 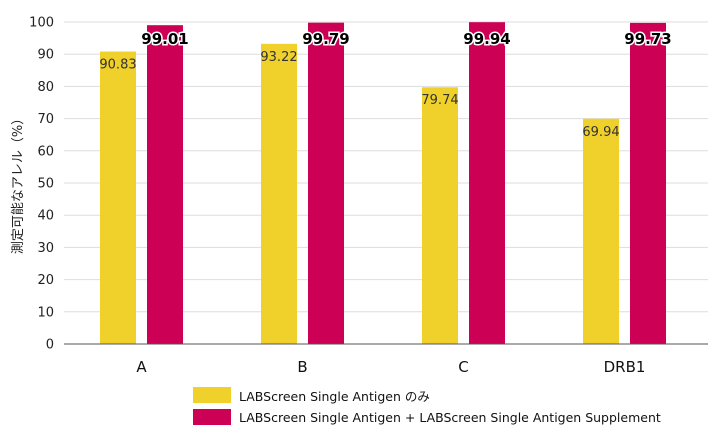 I want to click on data-label-series-2: 99.01, so click(x=164, y=39).